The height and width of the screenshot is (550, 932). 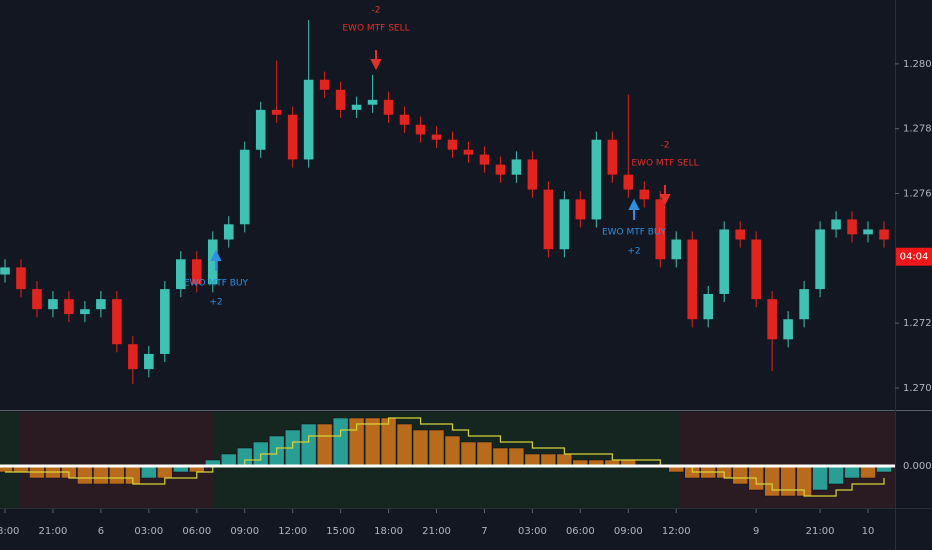 What do you see at coordinates (868, 531) in the screenshot?
I see `x-tick-label: 10` at bounding box center [868, 531].